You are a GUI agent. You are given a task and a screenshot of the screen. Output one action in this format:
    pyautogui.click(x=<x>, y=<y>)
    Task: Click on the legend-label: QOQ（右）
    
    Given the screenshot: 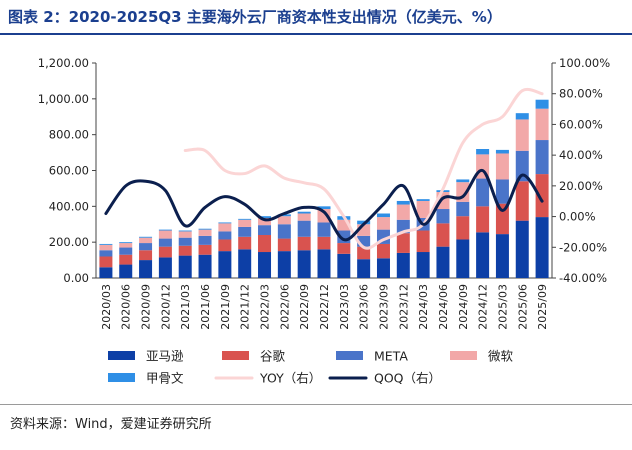 What is the action you would take?
    pyautogui.click(x=407, y=378)
    